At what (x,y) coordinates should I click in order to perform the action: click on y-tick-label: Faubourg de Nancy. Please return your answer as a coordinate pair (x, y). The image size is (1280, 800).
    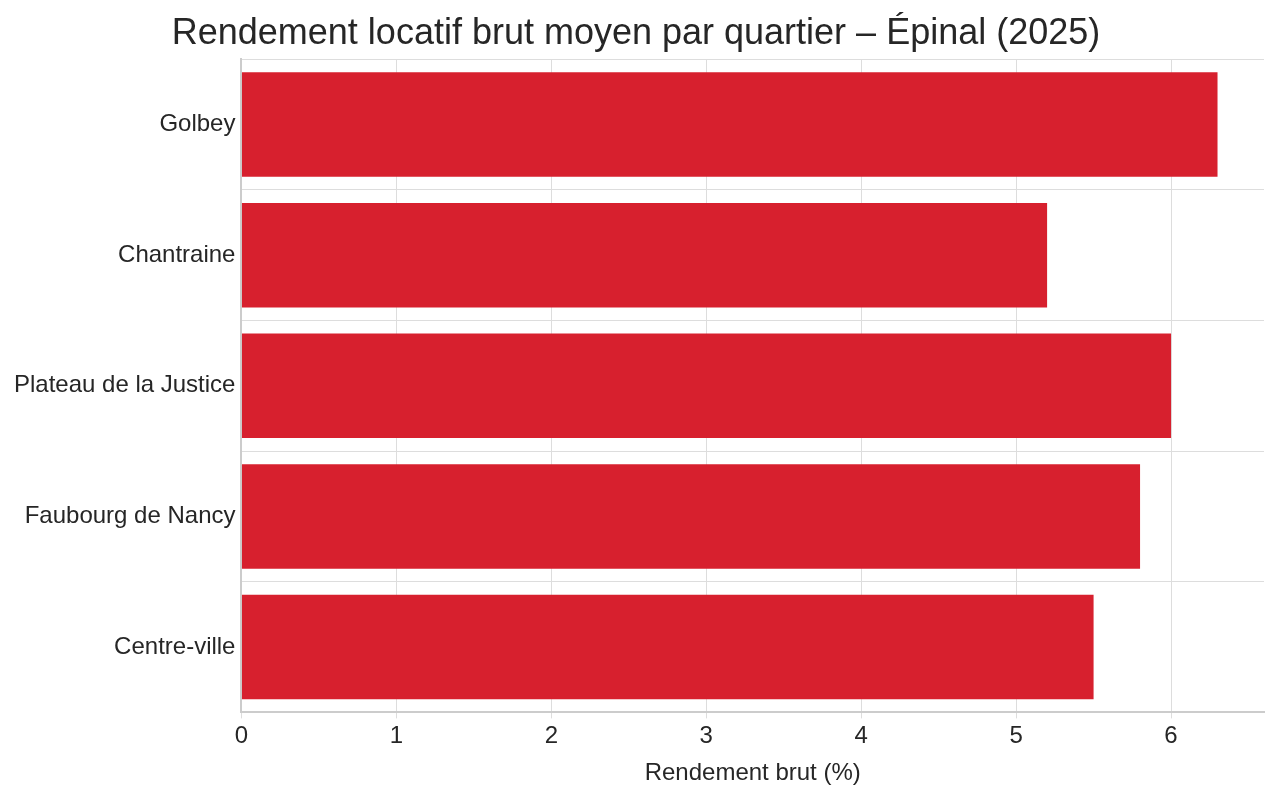
    Looking at the image, I should click on (130, 515).